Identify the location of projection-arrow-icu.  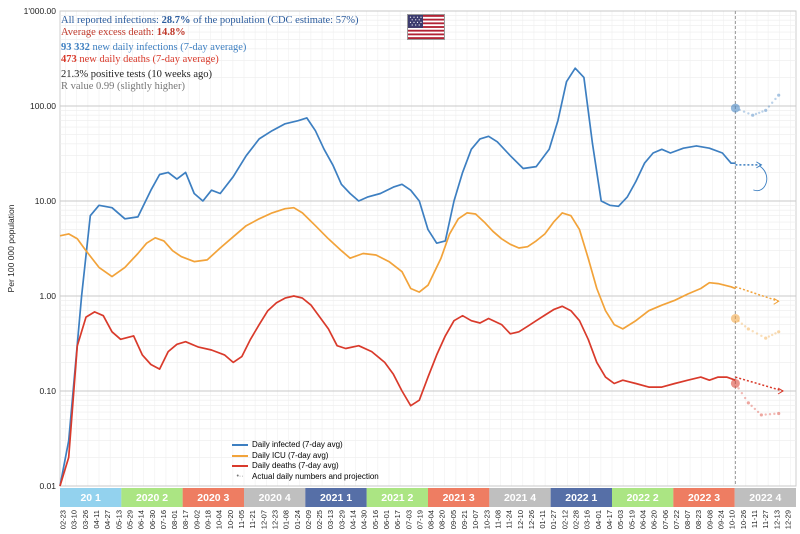
(776, 301).